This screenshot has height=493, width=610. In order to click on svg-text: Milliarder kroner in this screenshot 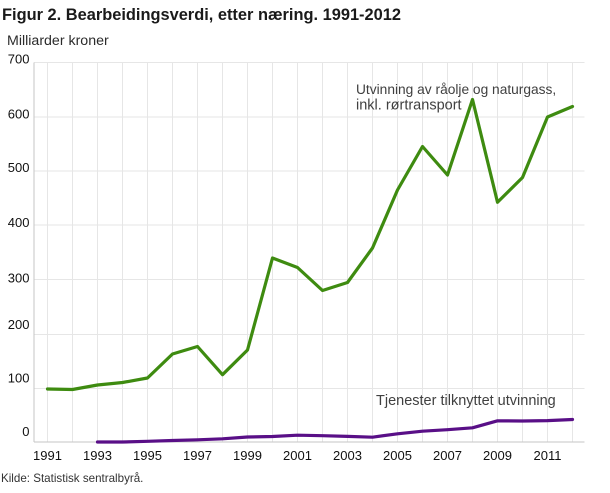, I will do `click(58, 41)`.